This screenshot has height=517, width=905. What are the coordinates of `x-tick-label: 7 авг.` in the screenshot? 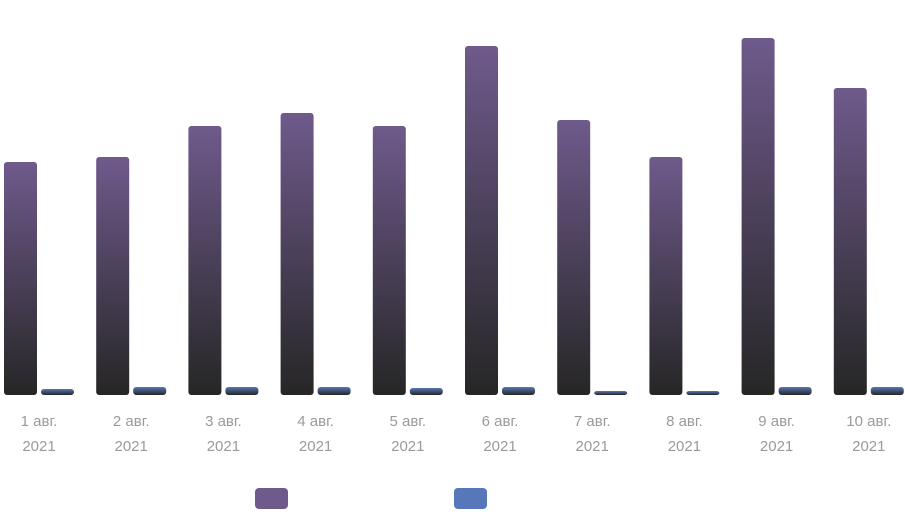 It's located at (592, 421).